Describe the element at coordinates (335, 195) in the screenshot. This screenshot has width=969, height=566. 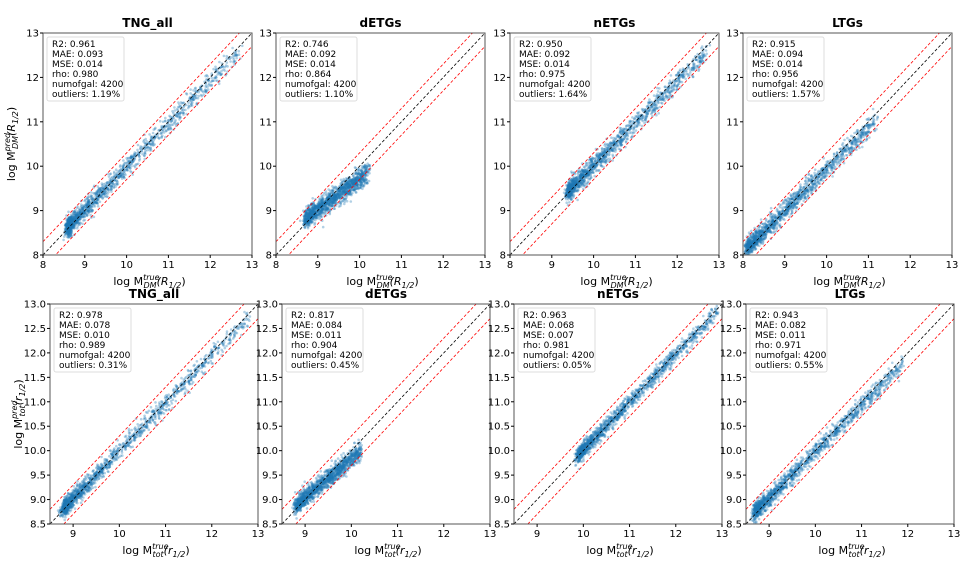
I see `scatter-points` at that location.